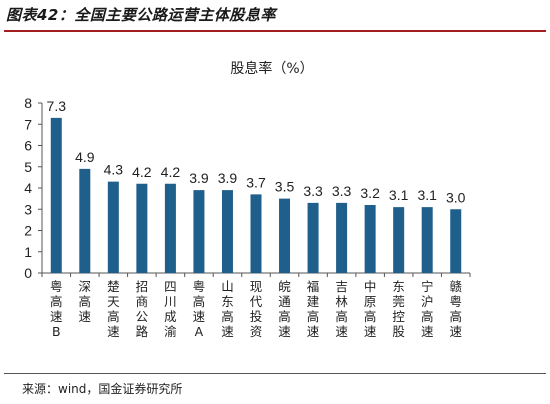 Image resolution: width=550 pixels, height=404 pixels. I want to click on y-tick-label: 3, so click(28, 209).